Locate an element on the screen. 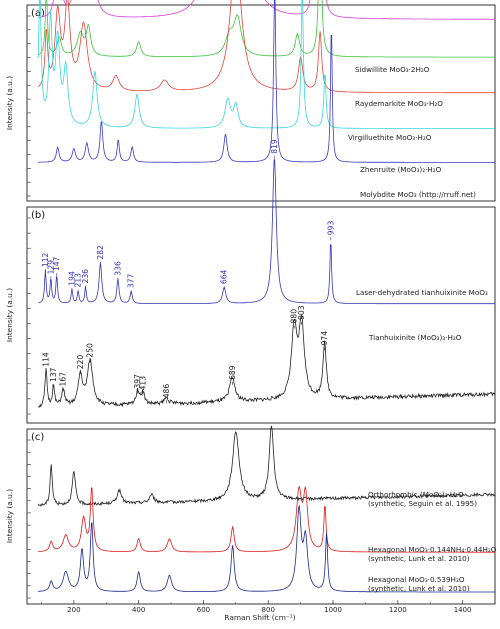  peak-label-147: 147 is located at coordinates (56, 263).